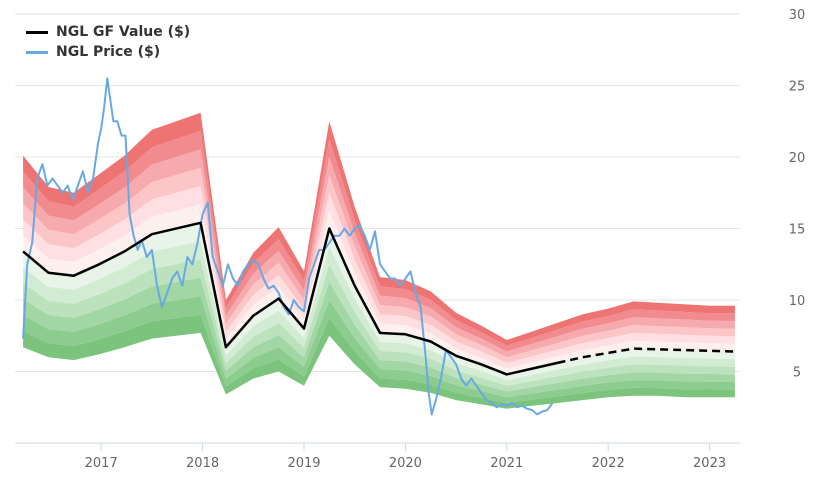 This screenshot has width=820, height=492. I want to click on x-axis-ticks: 2017 2018 2019 2020 2021 2022 2023, so click(405, 457).